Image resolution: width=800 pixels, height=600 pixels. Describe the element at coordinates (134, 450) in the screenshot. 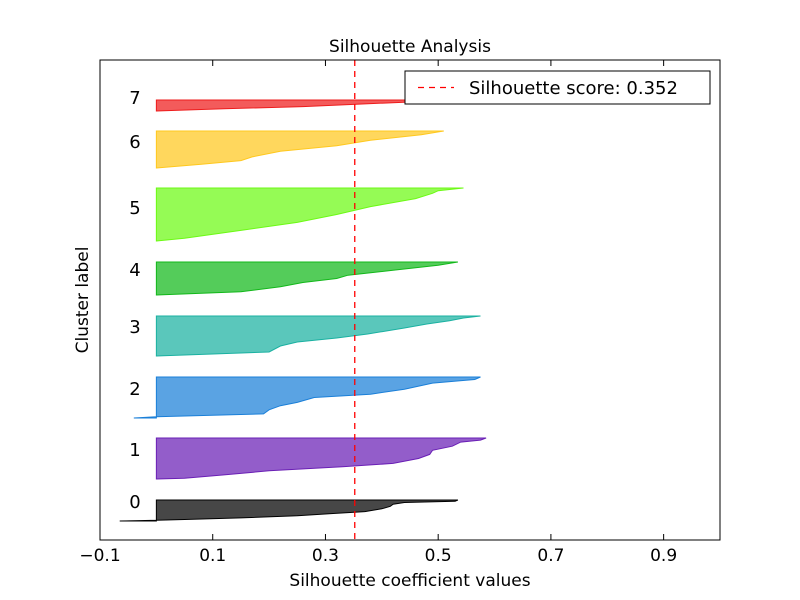

I see `cluster-1-label: 1` at that location.